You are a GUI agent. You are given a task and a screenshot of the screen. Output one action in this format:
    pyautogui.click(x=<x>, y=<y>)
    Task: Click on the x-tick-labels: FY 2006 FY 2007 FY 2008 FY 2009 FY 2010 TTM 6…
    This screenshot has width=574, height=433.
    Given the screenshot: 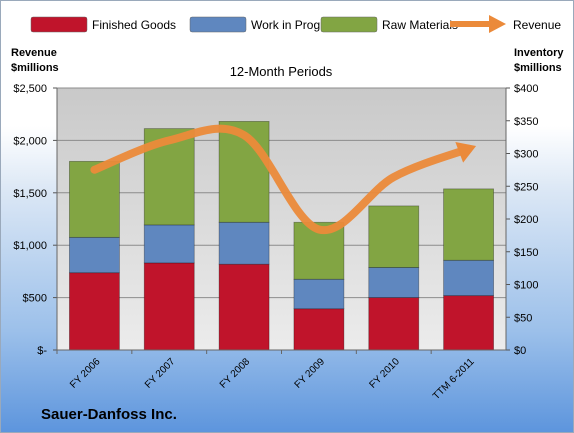 What is the action you would take?
    pyautogui.click(x=272, y=379)
    